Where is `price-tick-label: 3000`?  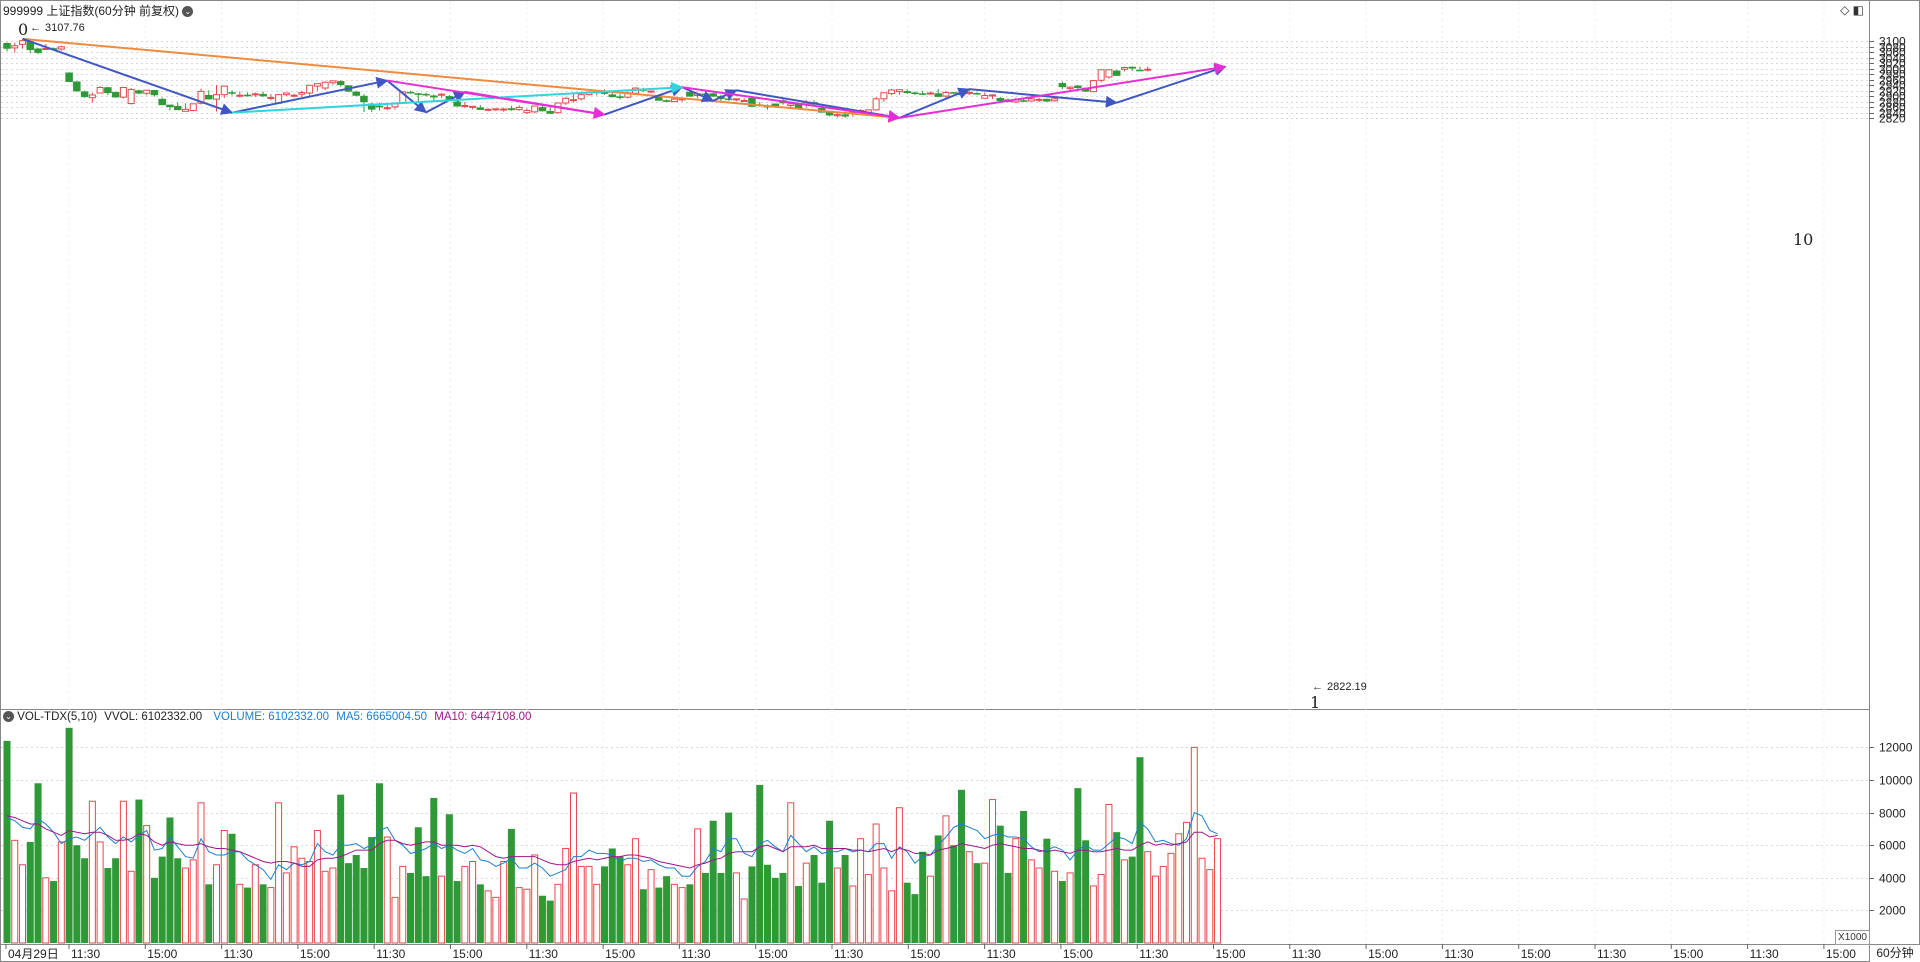
price-tick-label: 3000 is located at coordinates (1892, 70).